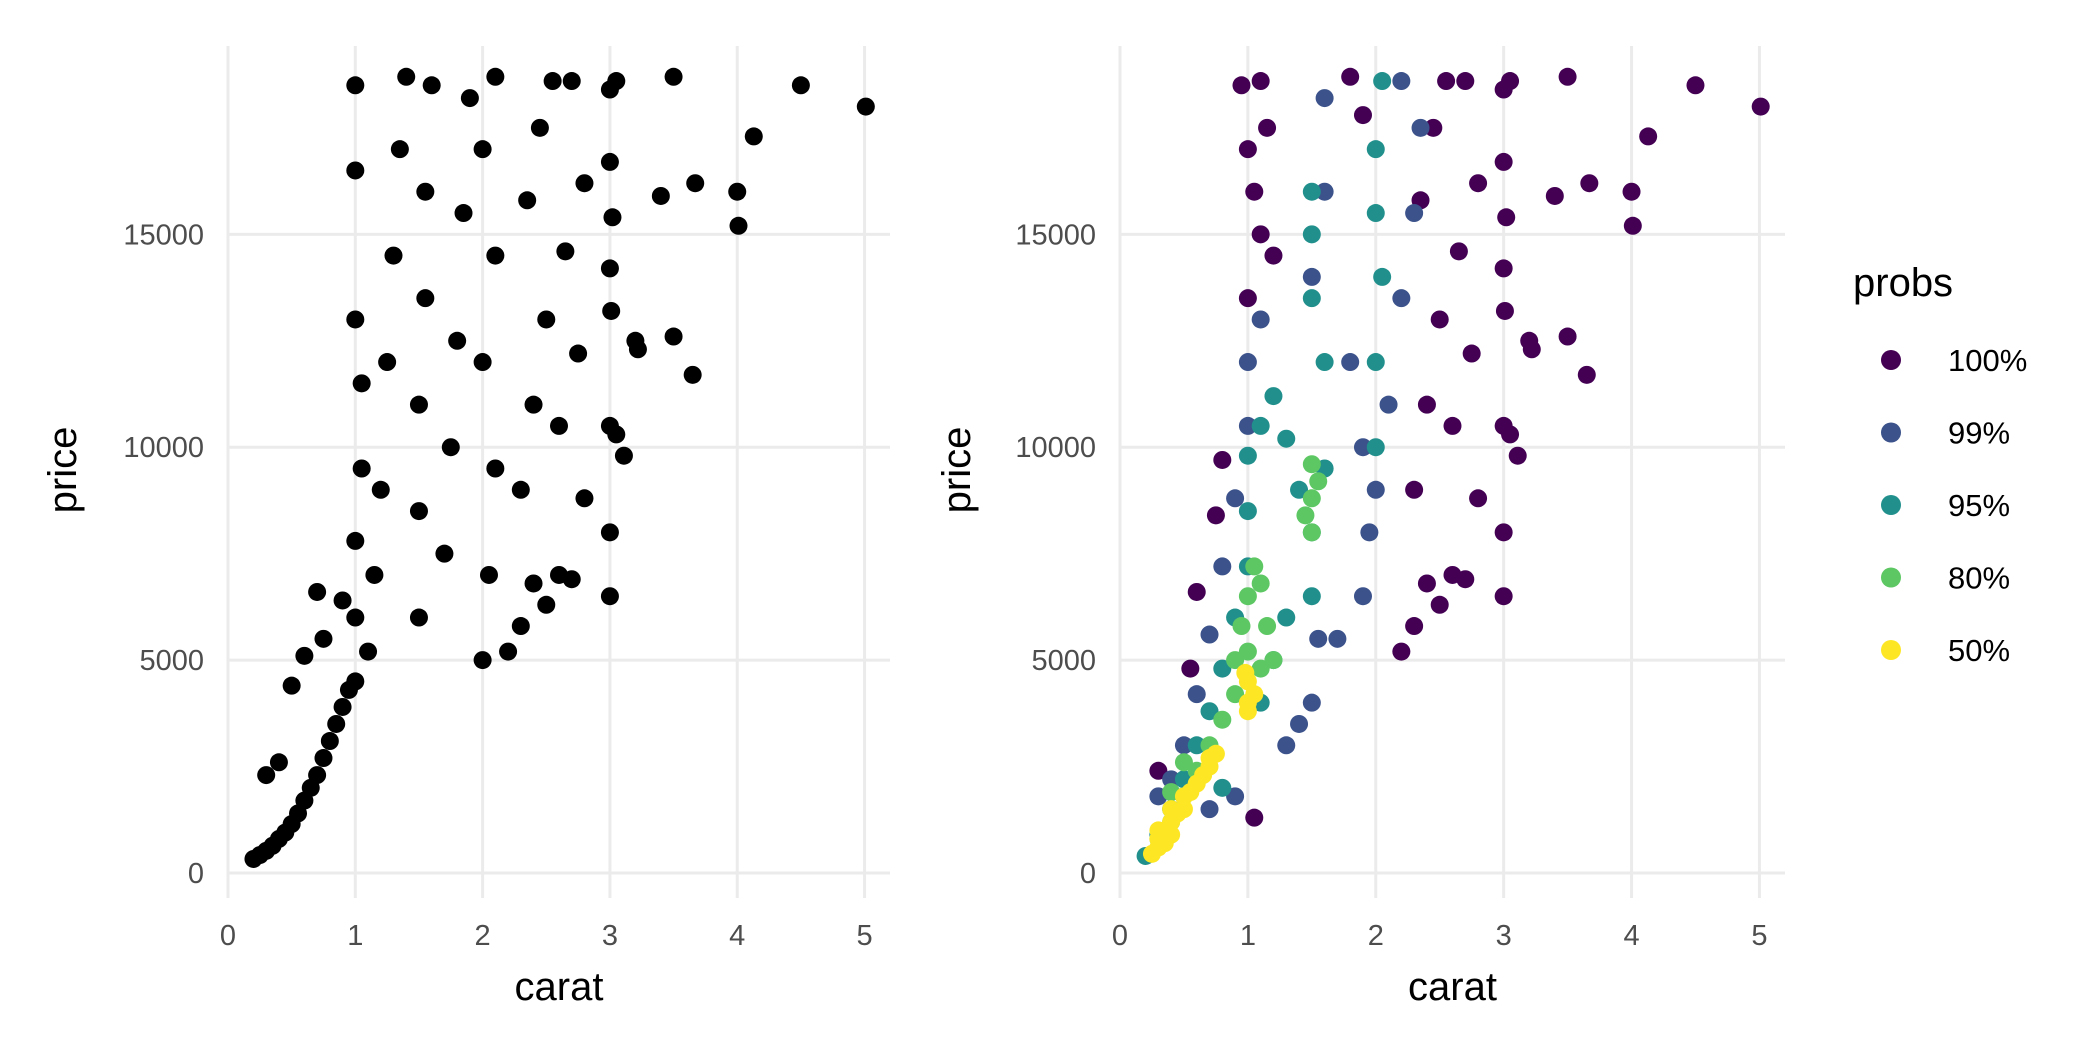  What do you see at coordinates (1987, 360) in the screenshot?
I see `legend-label: 100%` at bounding box center [1987, 360].